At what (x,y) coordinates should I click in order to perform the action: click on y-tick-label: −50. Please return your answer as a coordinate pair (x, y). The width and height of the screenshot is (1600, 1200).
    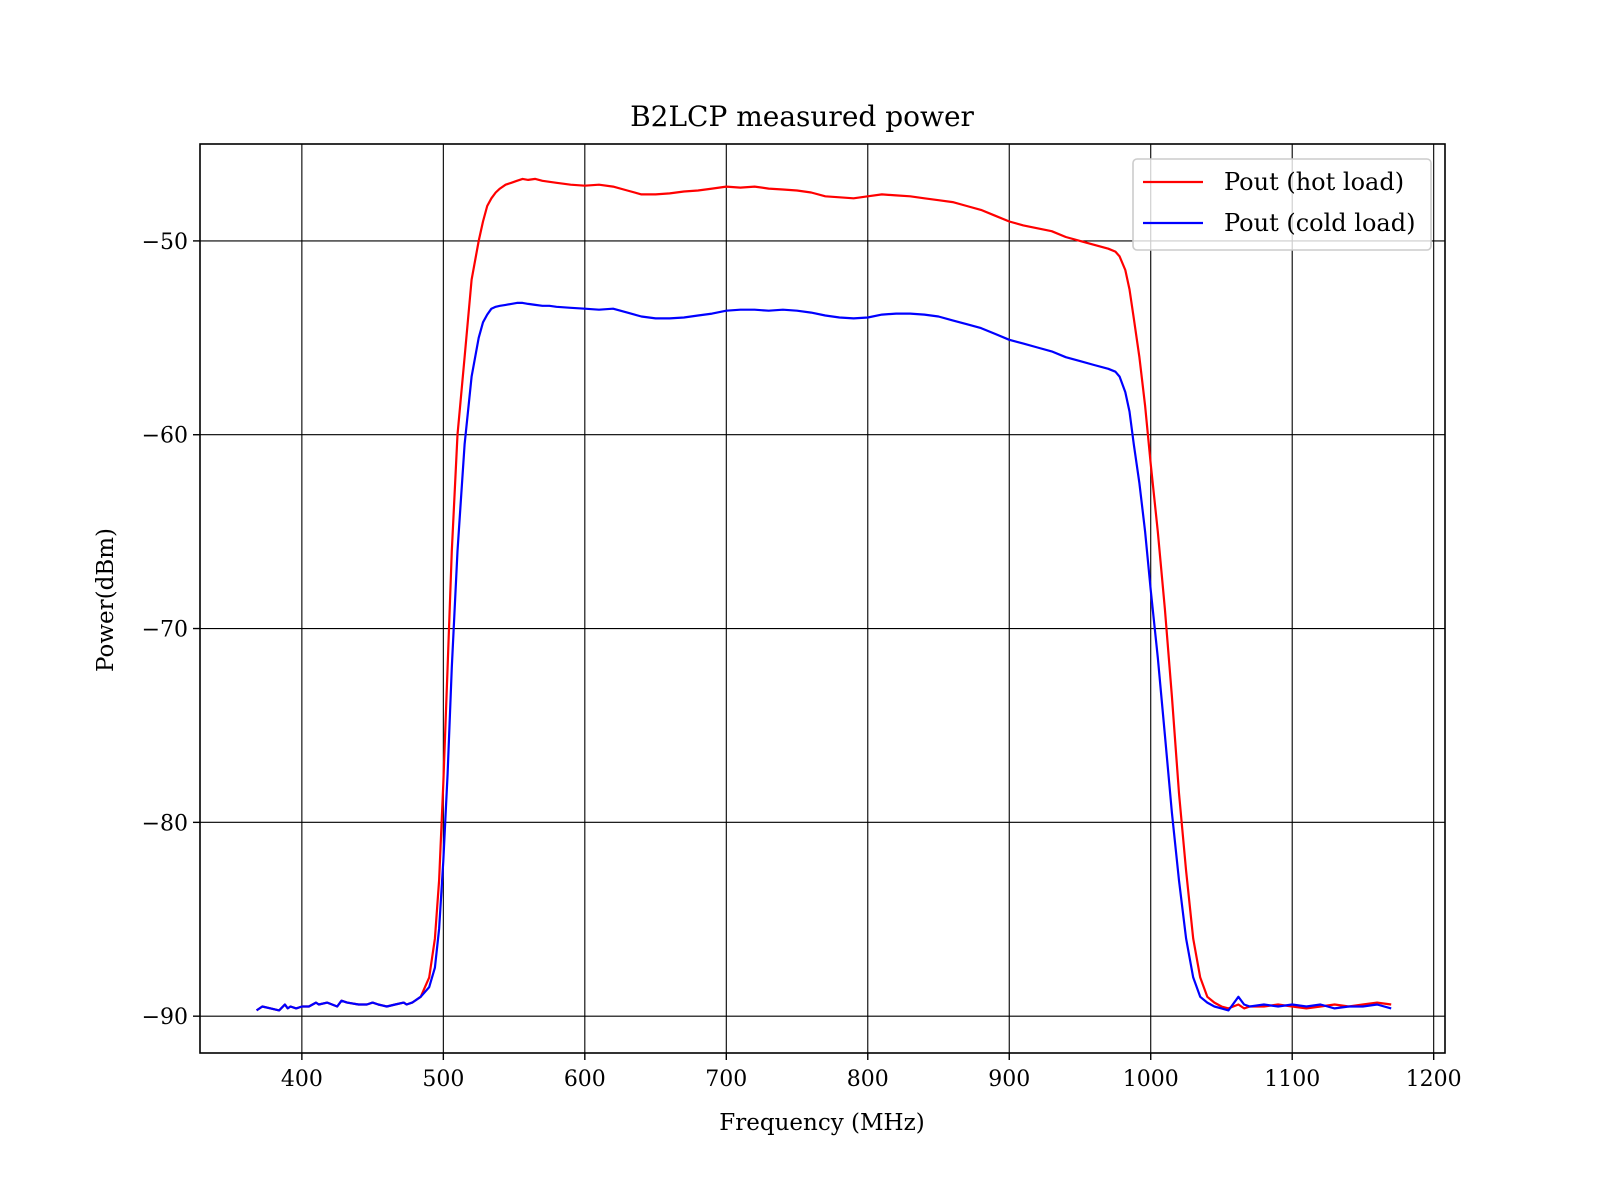
    Looking at the image, I should click on (165, 242).